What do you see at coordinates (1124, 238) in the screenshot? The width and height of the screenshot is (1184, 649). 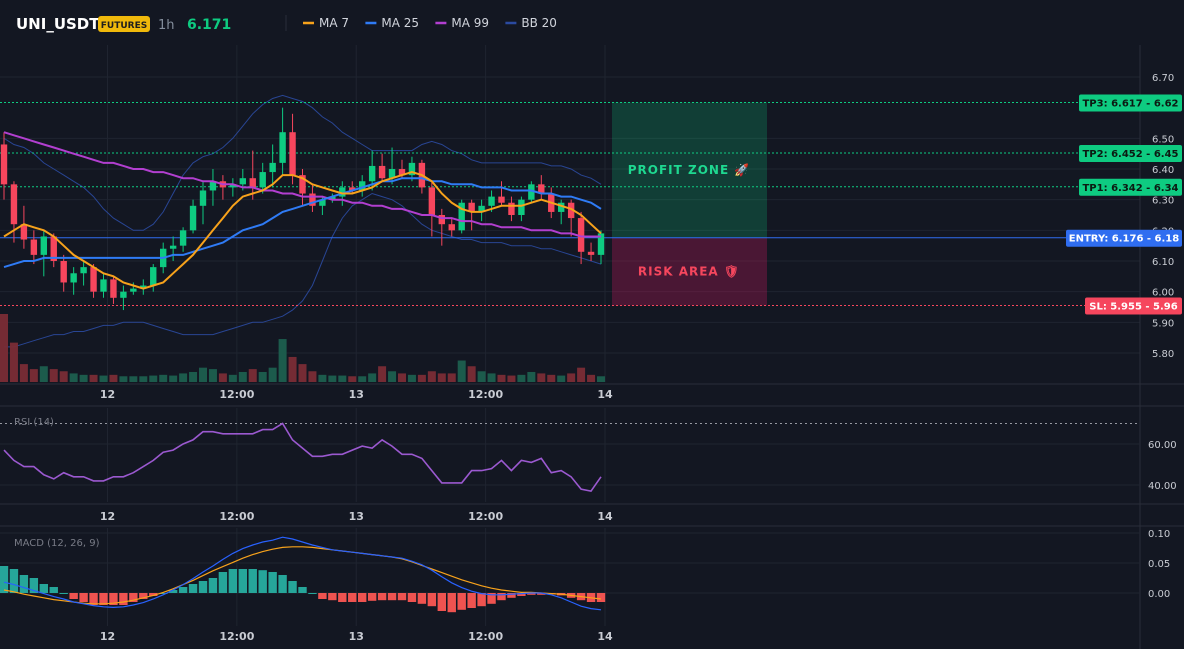 I see `entry-tag` at bounding box center [1124, 238].